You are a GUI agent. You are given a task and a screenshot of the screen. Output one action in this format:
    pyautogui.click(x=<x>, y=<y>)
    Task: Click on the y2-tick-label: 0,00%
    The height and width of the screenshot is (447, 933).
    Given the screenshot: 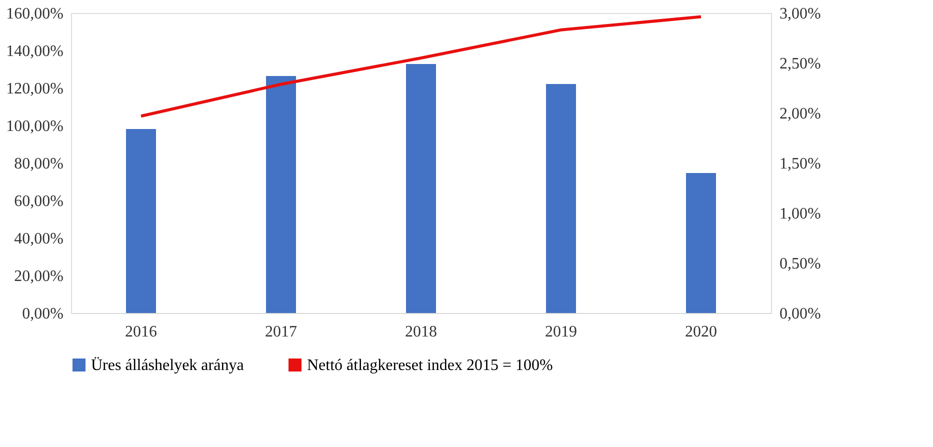 What is the action you would take?
    pyautogui.click(x=800, y=314)
    